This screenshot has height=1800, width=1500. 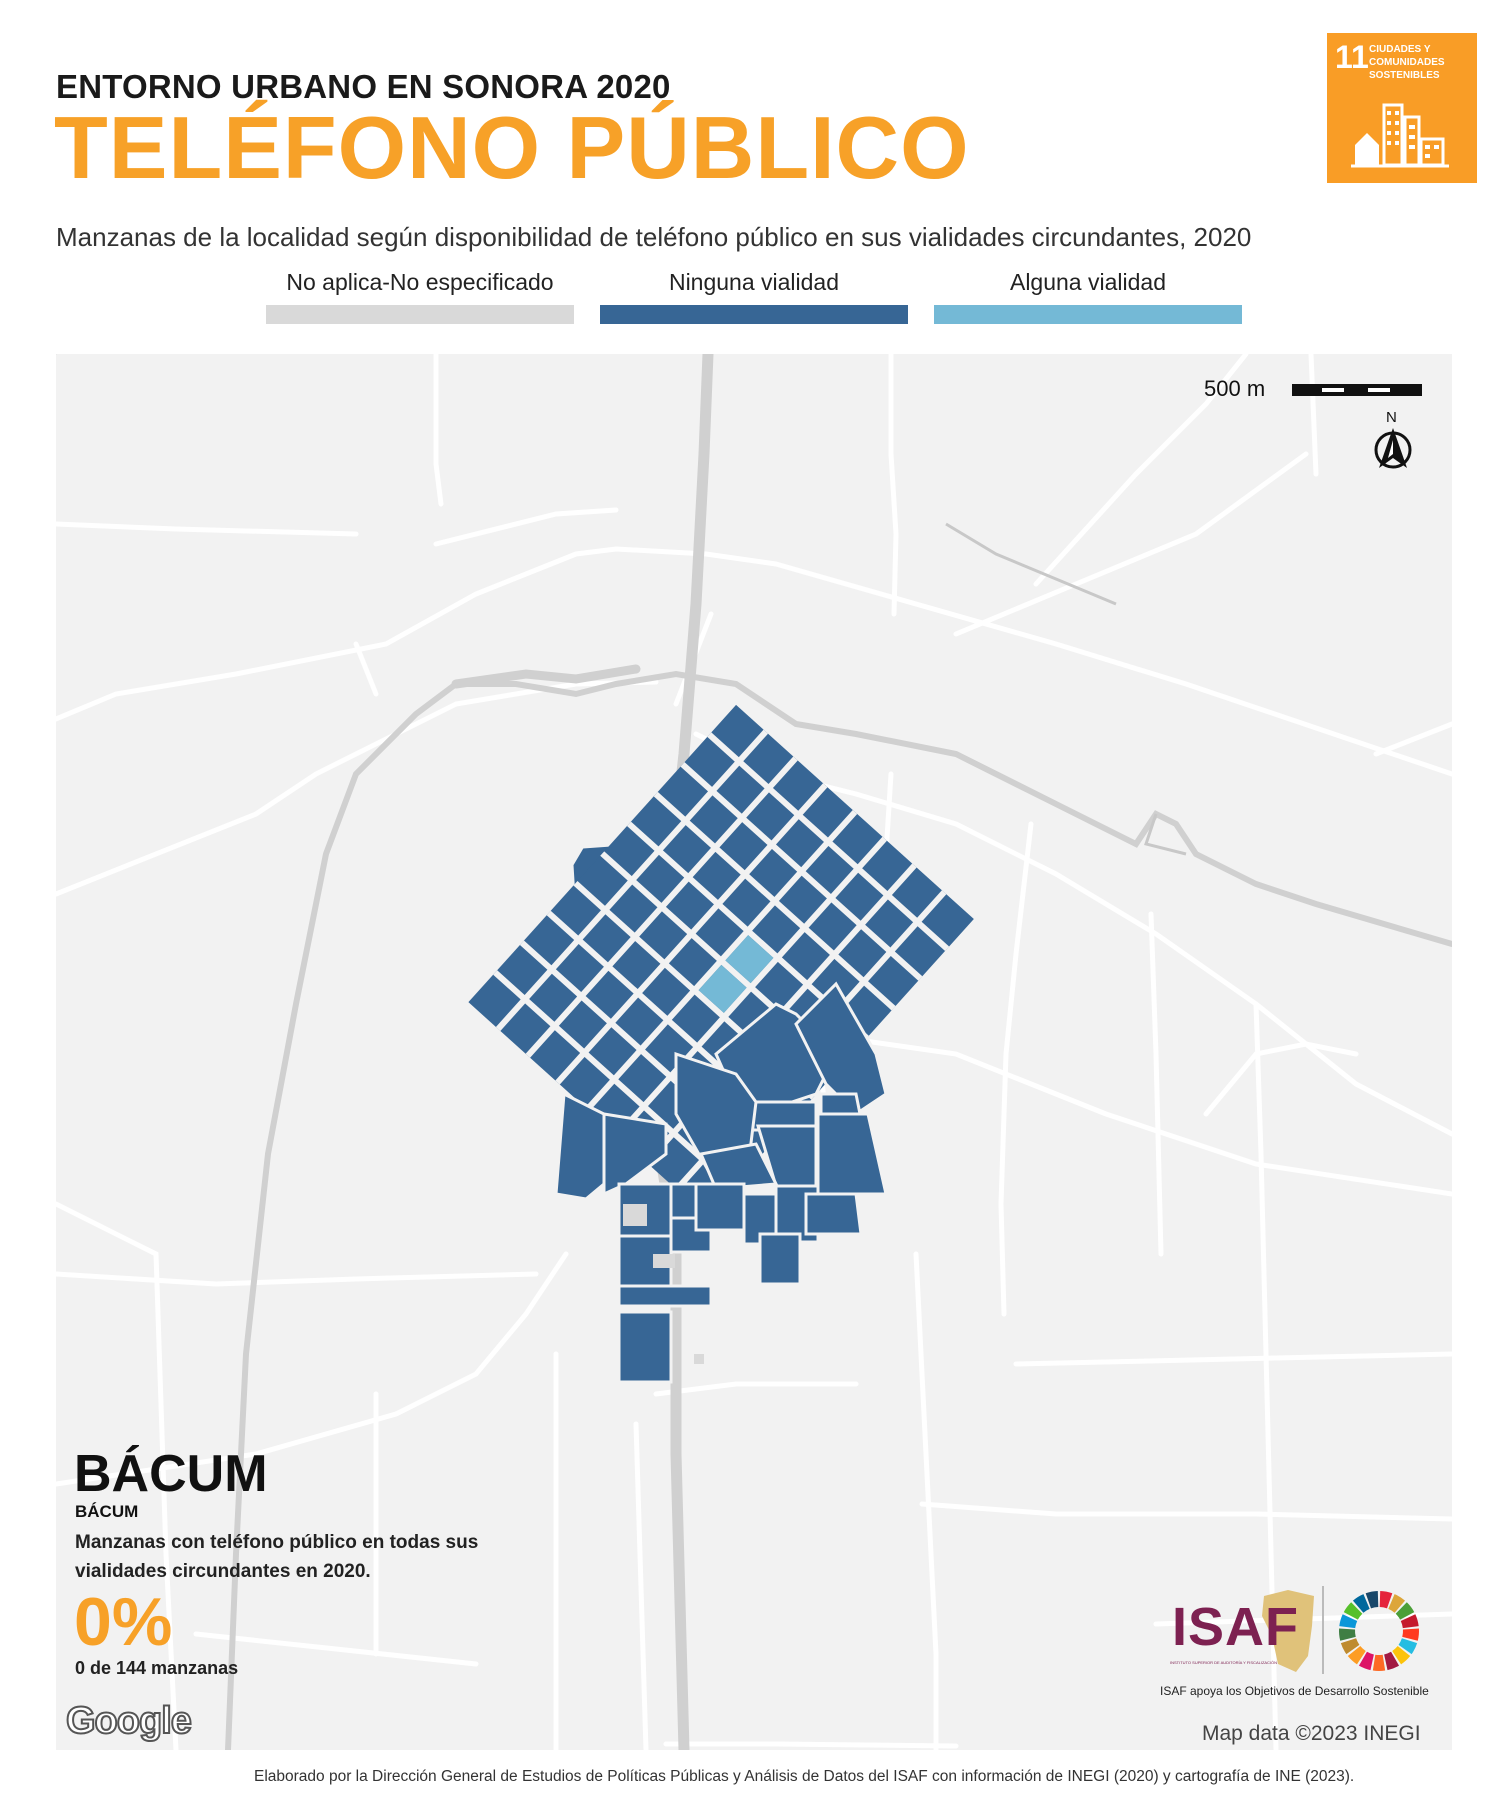 I want to click on north-label: N, so click(x=1391, y=417).